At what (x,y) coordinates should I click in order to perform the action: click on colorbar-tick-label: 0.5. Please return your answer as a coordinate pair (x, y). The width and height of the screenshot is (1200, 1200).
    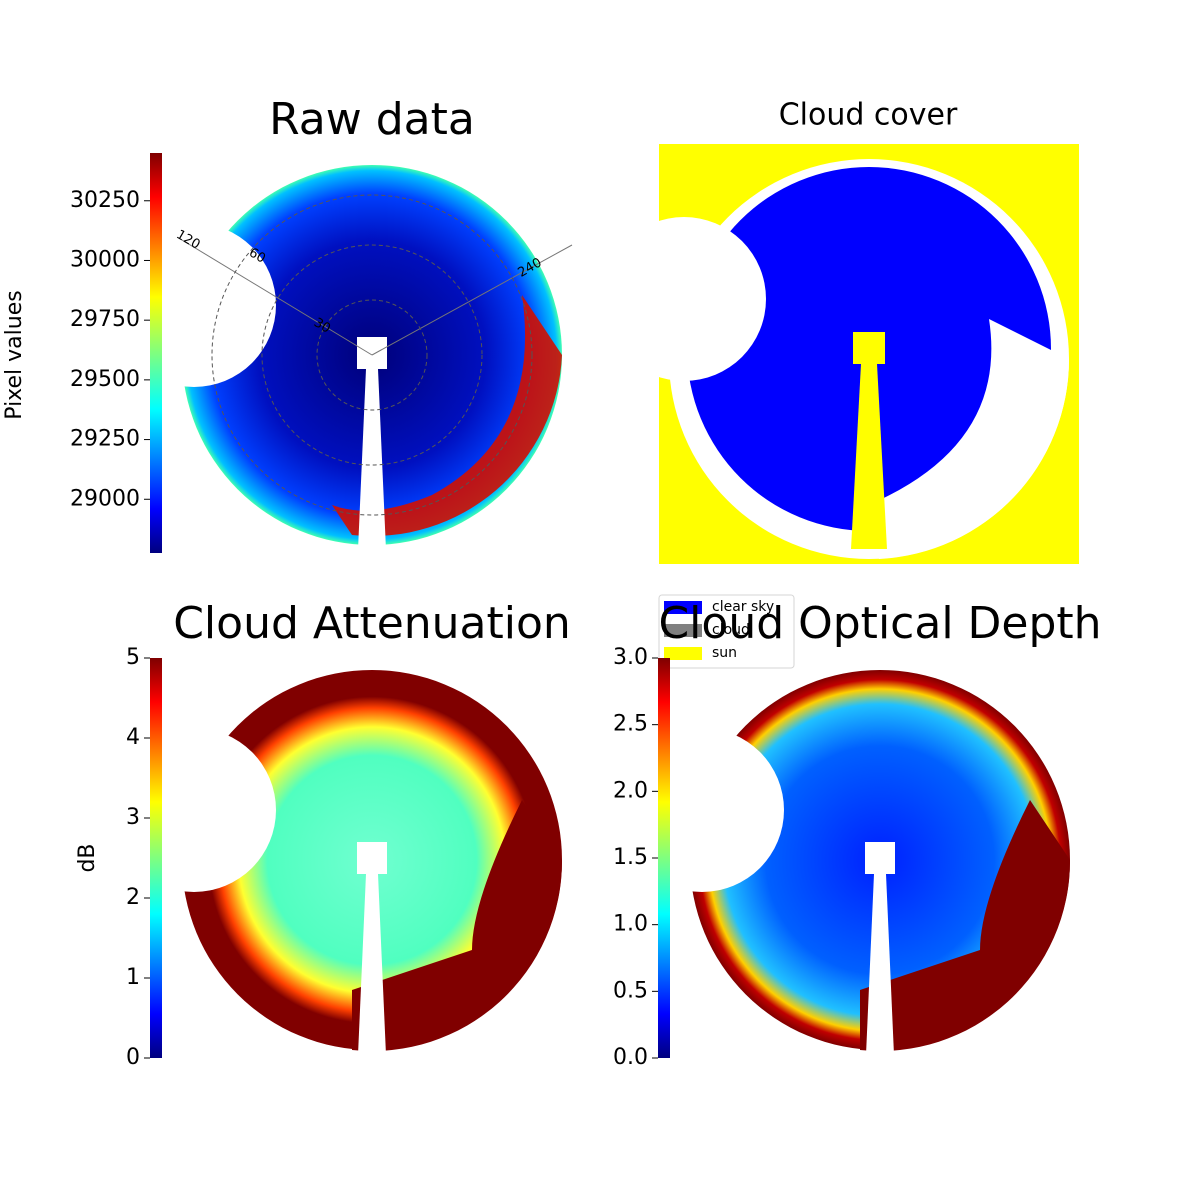
    Looking at the image, I should click on (630, 990).